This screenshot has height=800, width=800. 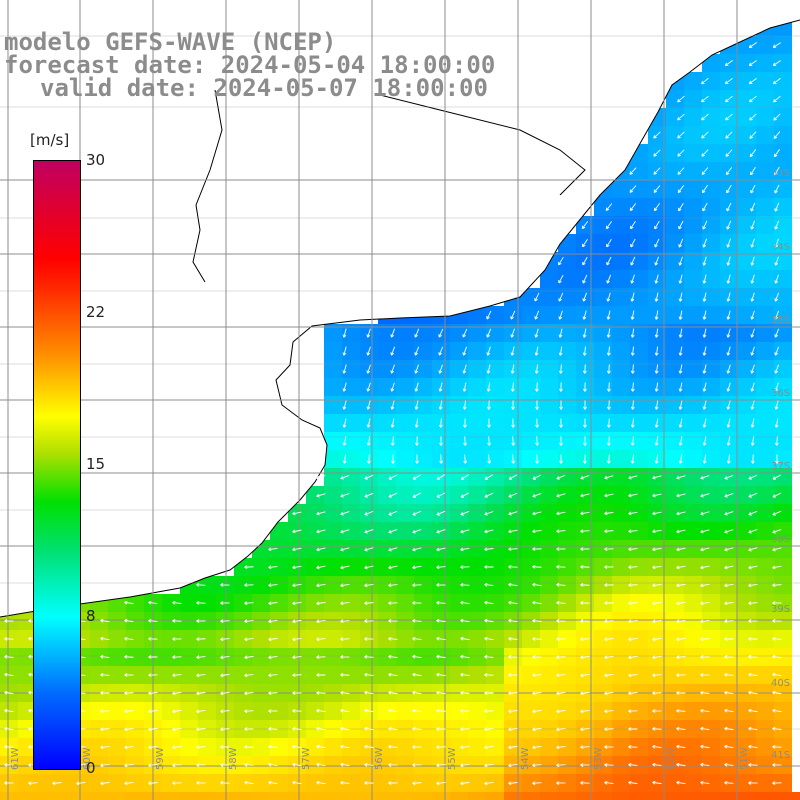 I want to click on lon-label-56W: 56W, so click(x=379, y=758).